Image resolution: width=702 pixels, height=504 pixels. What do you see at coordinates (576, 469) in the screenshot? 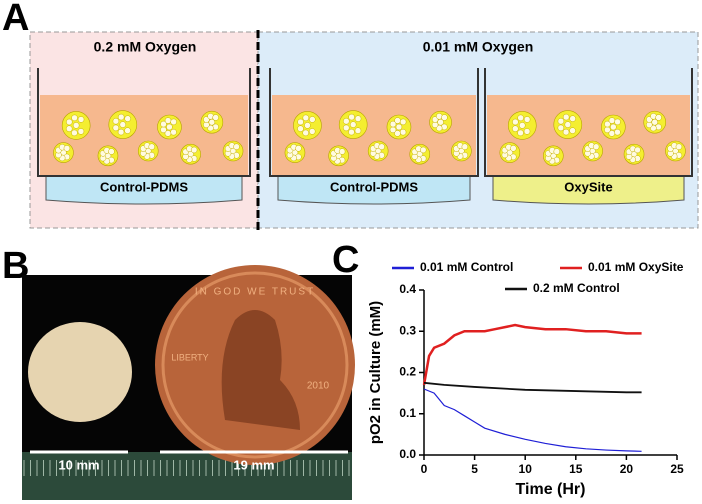
I see `x-tick-label: 15` at bounding box center [576, 469].